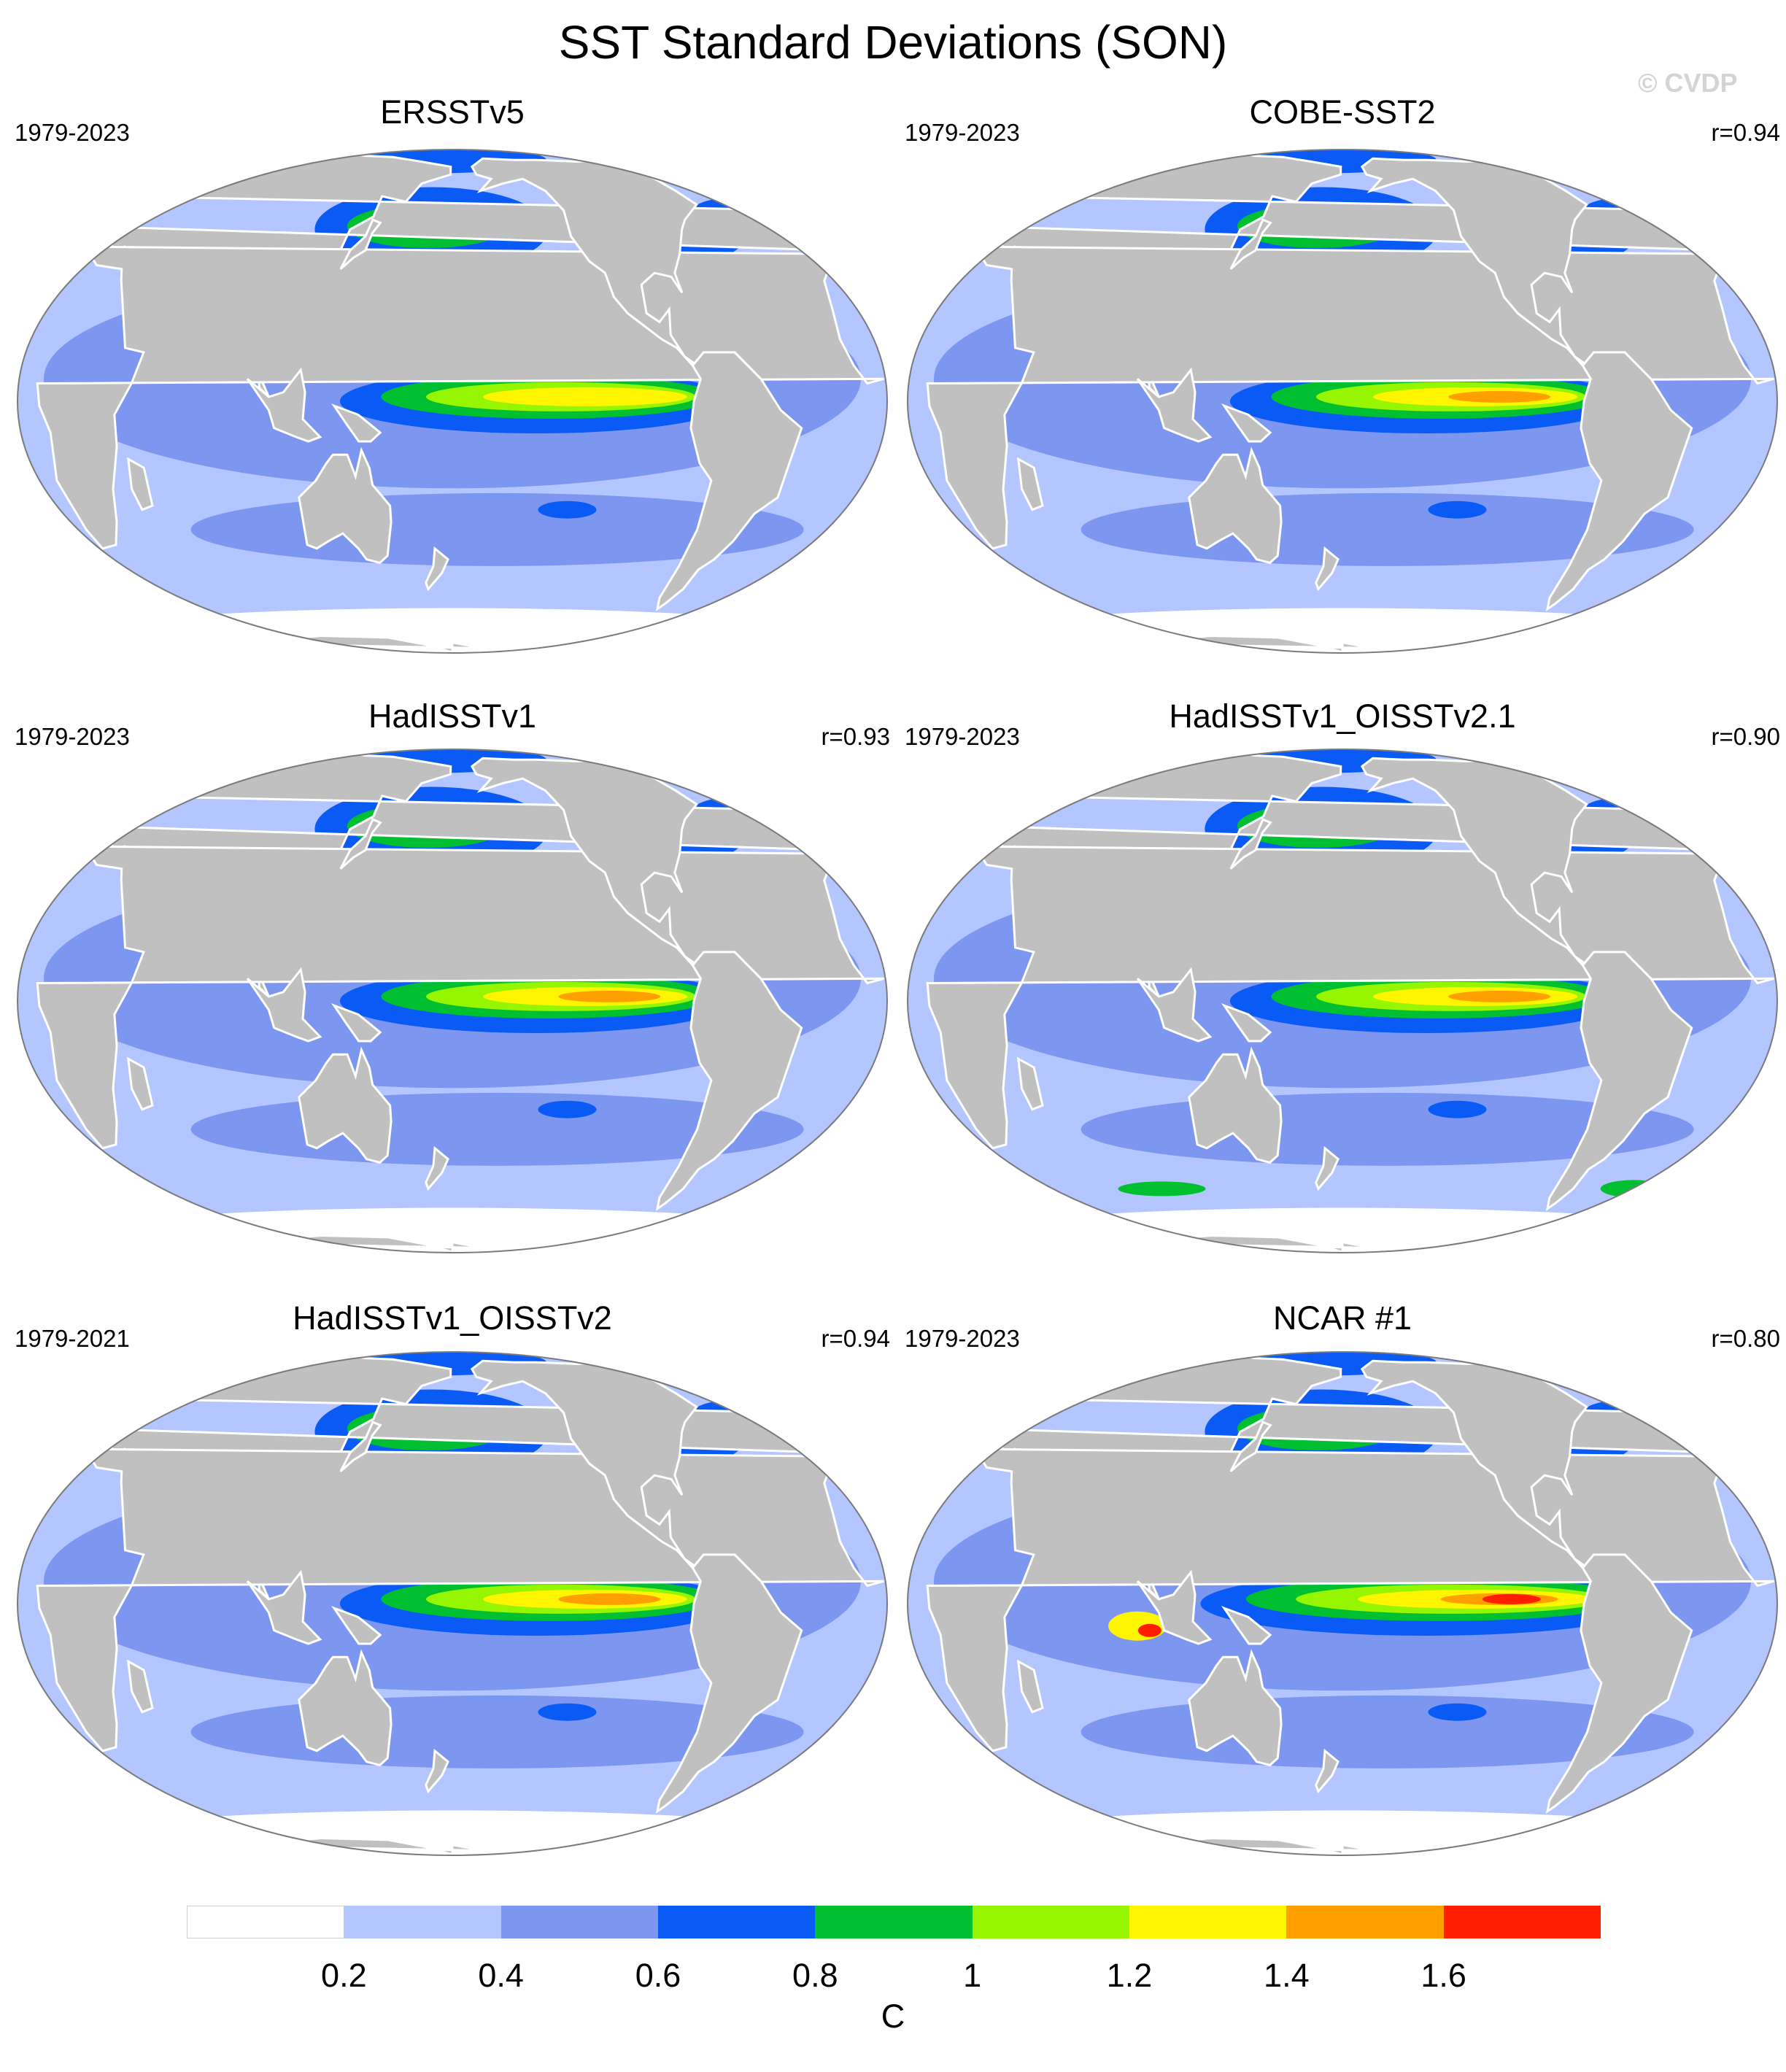  I want to click on colorbar, so click(894, 1922).